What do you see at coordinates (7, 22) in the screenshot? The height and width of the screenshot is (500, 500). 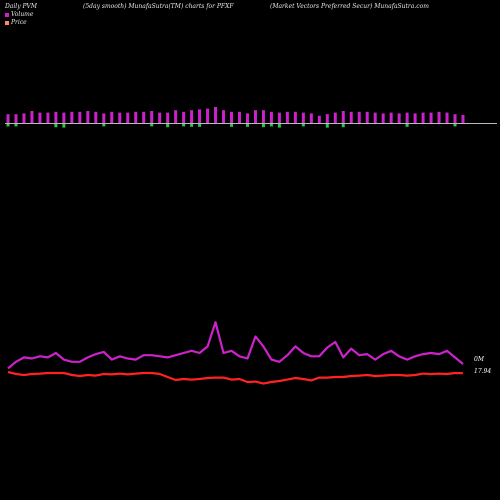 I see `legend-price-swatch` at bounding box center [7, 22].